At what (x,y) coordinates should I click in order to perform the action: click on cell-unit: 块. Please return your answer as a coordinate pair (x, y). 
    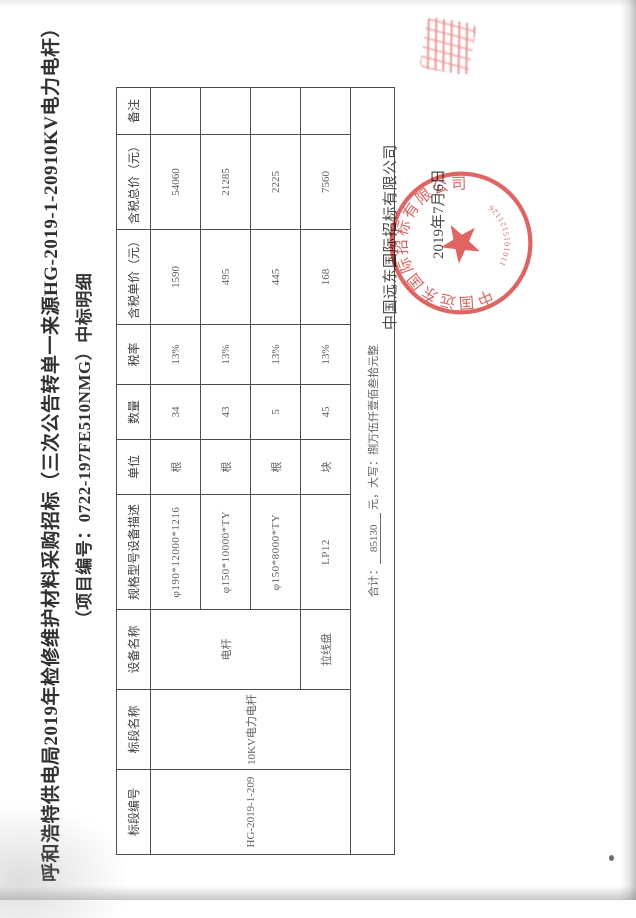
    Looking at the image, I should click on (325, 467).